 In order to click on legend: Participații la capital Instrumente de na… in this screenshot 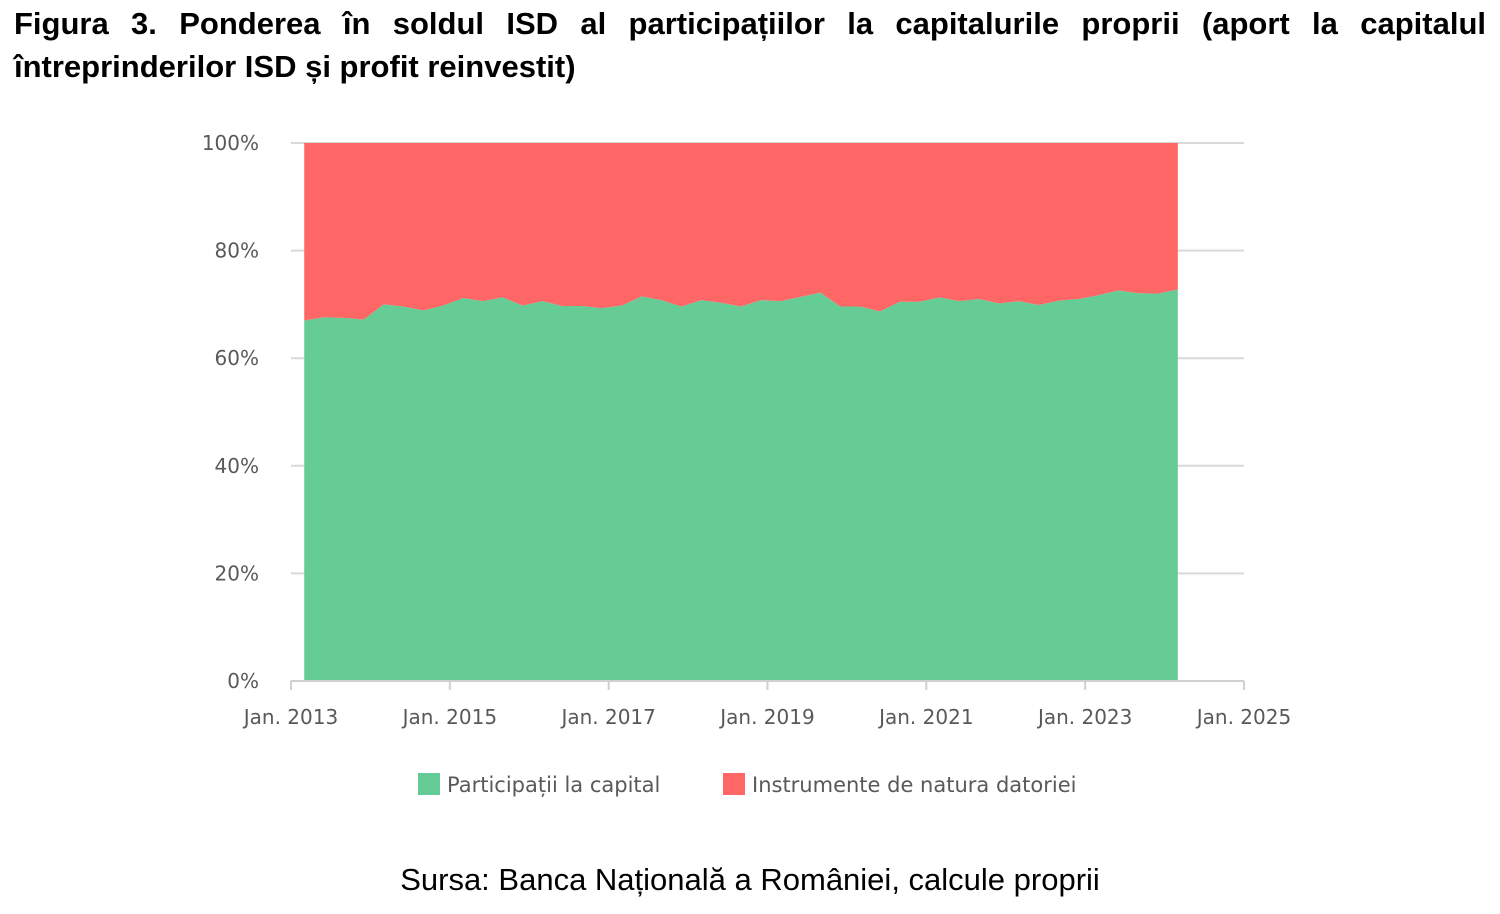, I will do `click(747, 785)`.